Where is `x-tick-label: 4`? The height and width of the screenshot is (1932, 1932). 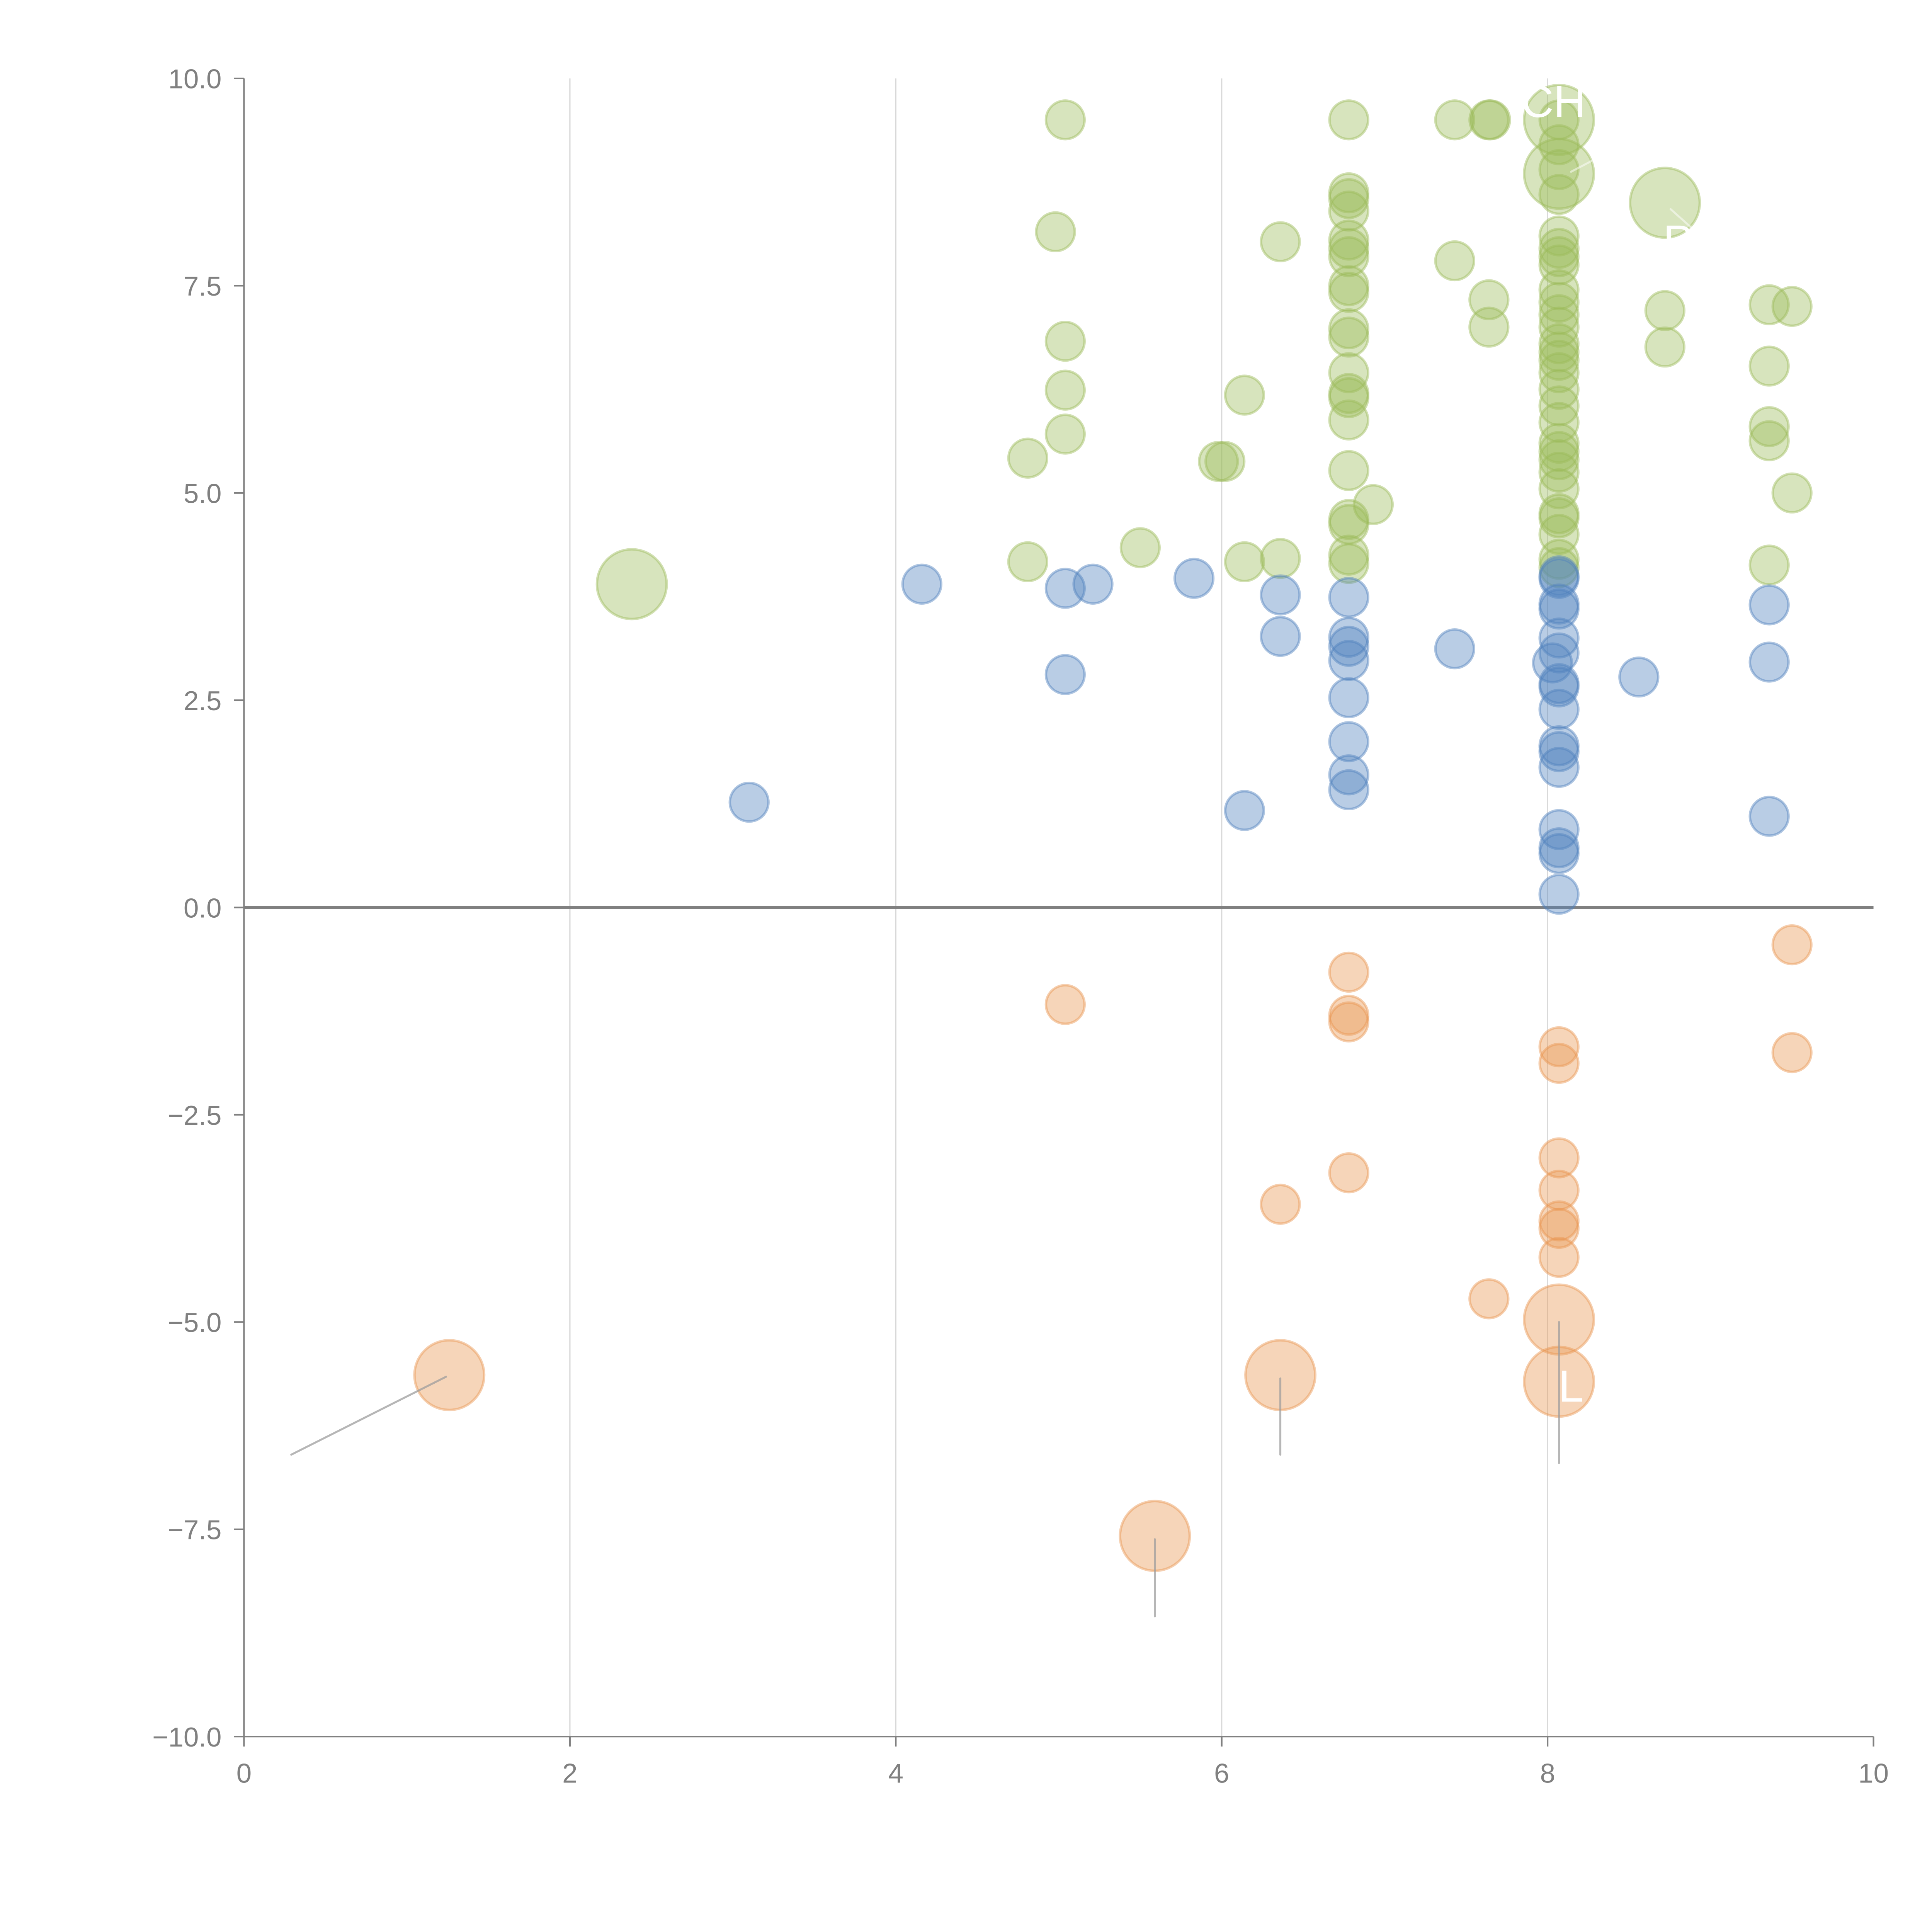
x-tick-label: 4 is located at coordinates (896, 1773).